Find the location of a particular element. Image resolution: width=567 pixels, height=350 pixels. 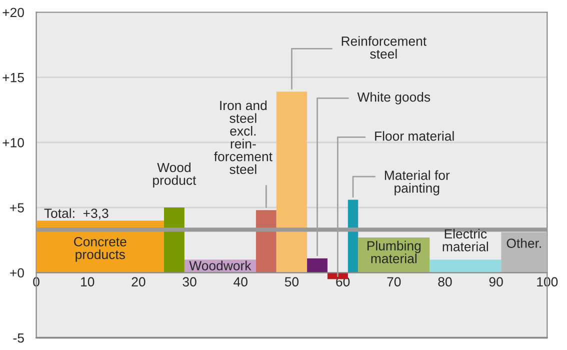

y-tick-label: +5 is located at coordinates (17, 207).